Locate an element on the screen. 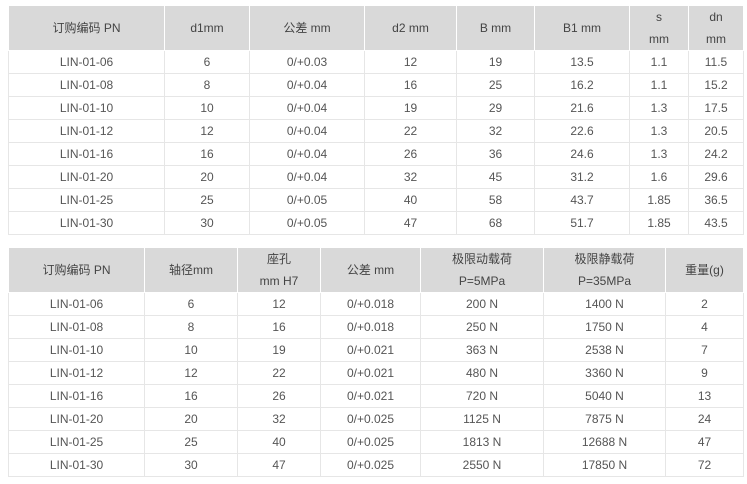  table-cell: 1400 N is located at coordinates (604, 304).